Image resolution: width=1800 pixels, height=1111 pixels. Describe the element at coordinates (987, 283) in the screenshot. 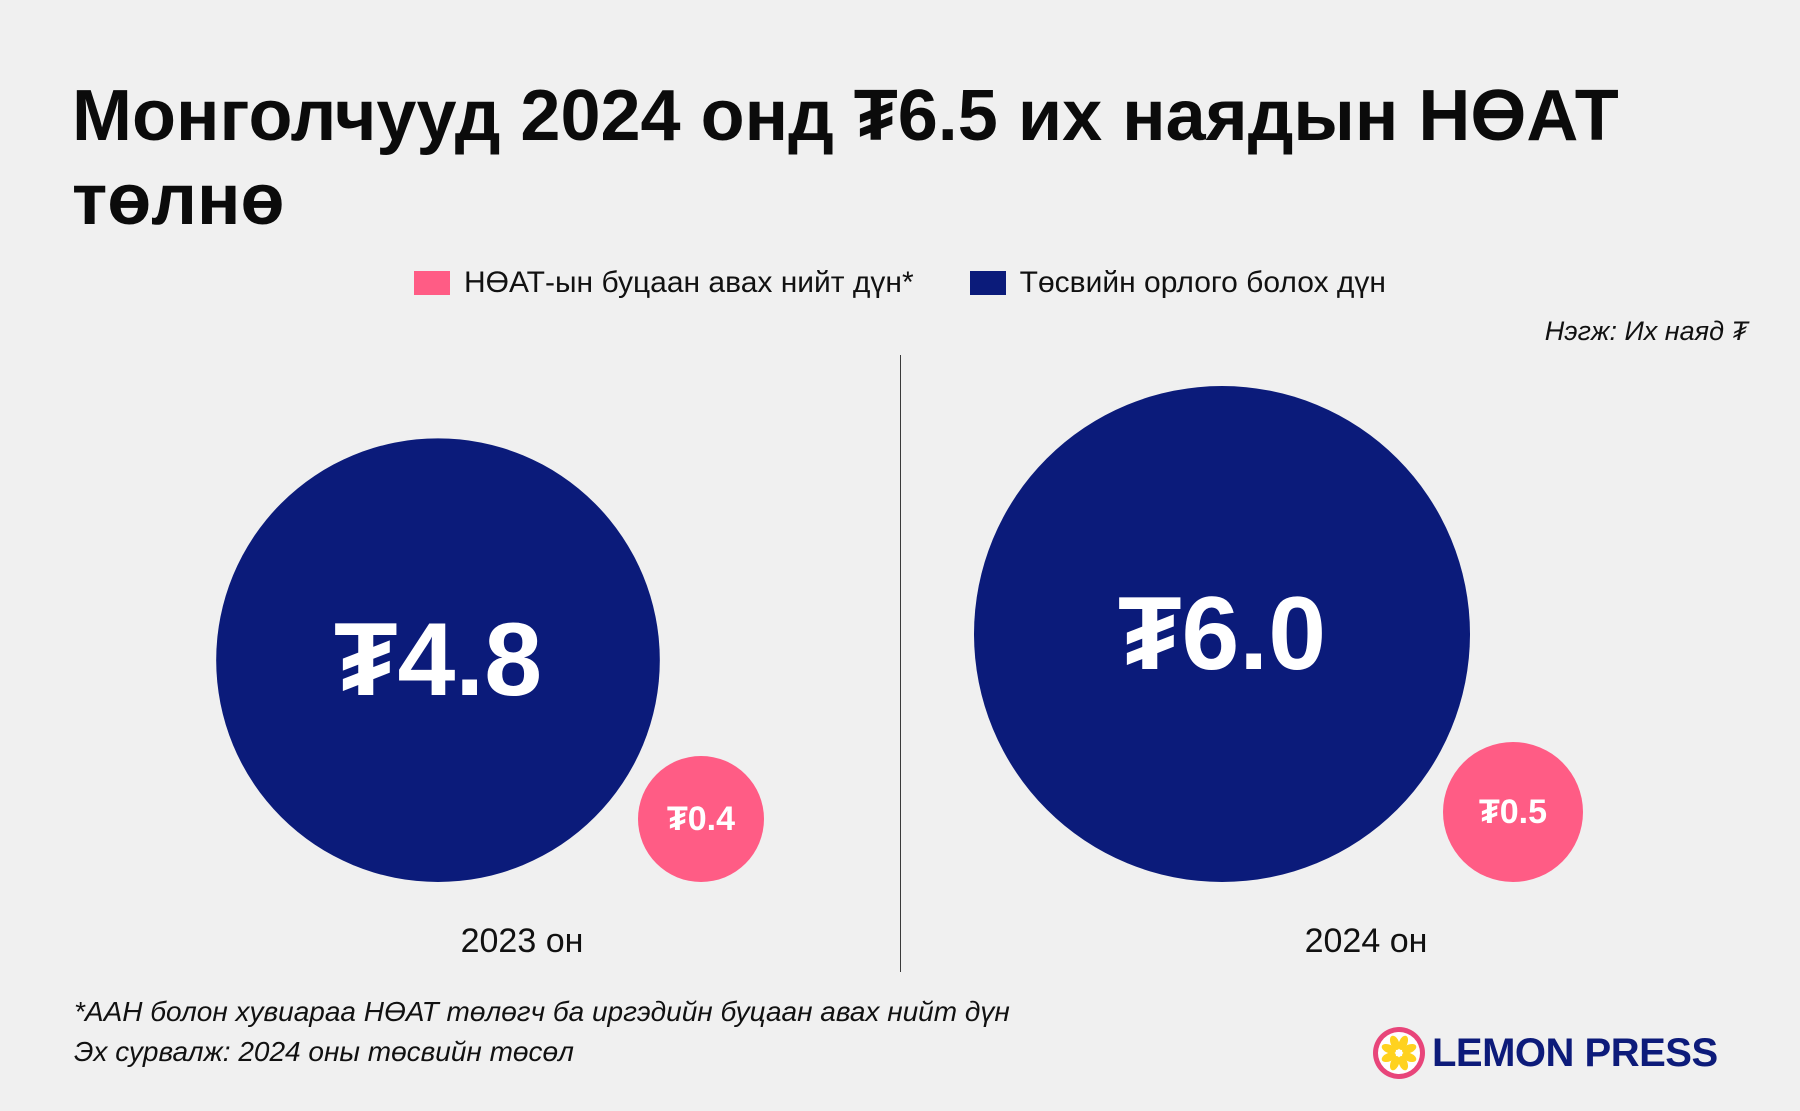

I see `legend-swatch-budget` at that location.